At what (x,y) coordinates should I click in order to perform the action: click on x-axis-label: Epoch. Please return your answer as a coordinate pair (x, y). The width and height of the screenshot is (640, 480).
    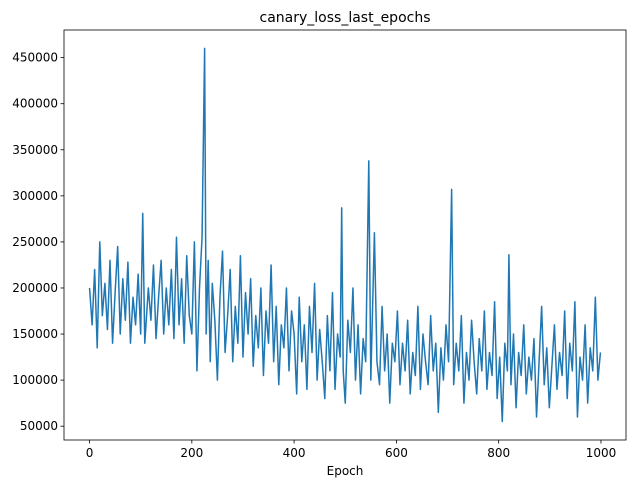
    Looking at the image, I should click on (345, 471).